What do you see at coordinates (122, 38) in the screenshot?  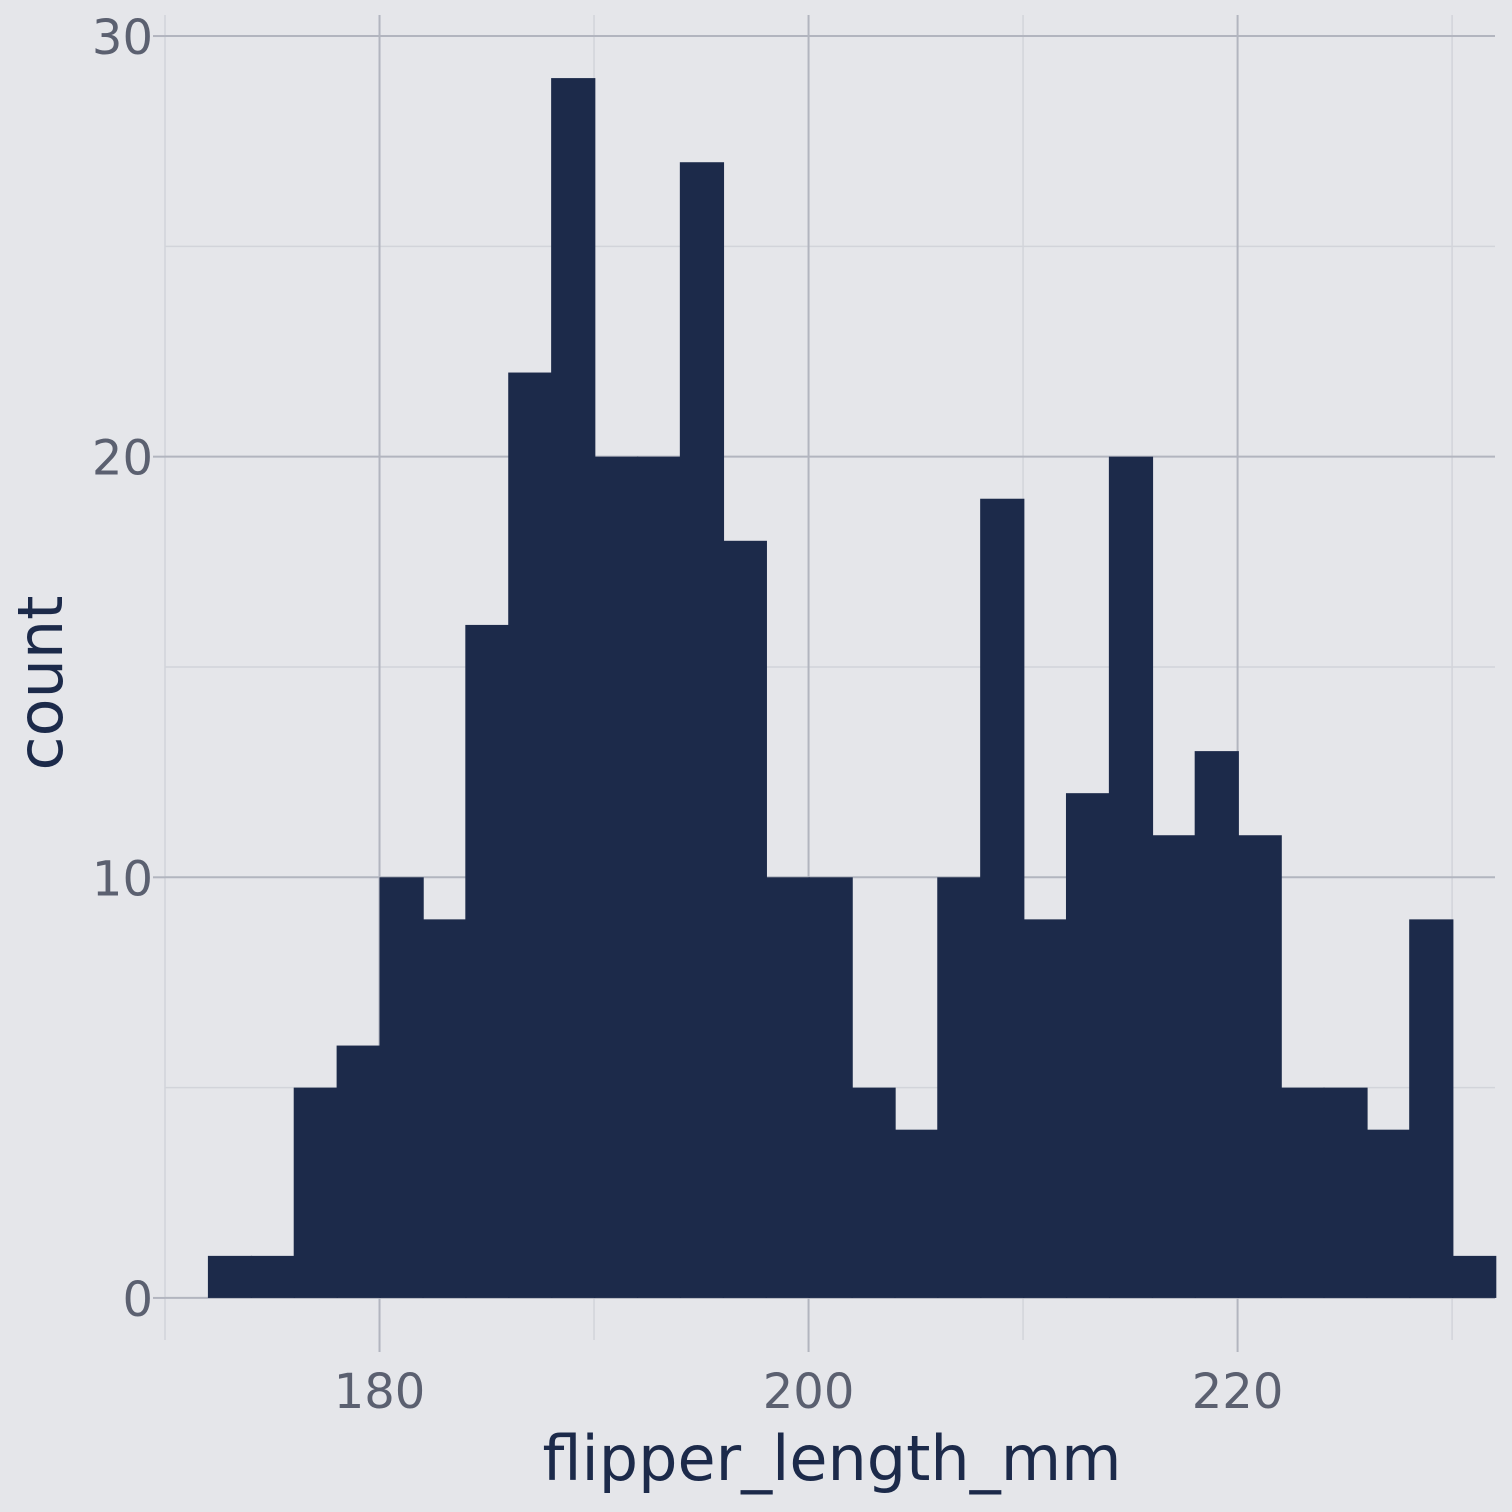 I see `y-tick-label: 30` at bounding box center [122, 38].